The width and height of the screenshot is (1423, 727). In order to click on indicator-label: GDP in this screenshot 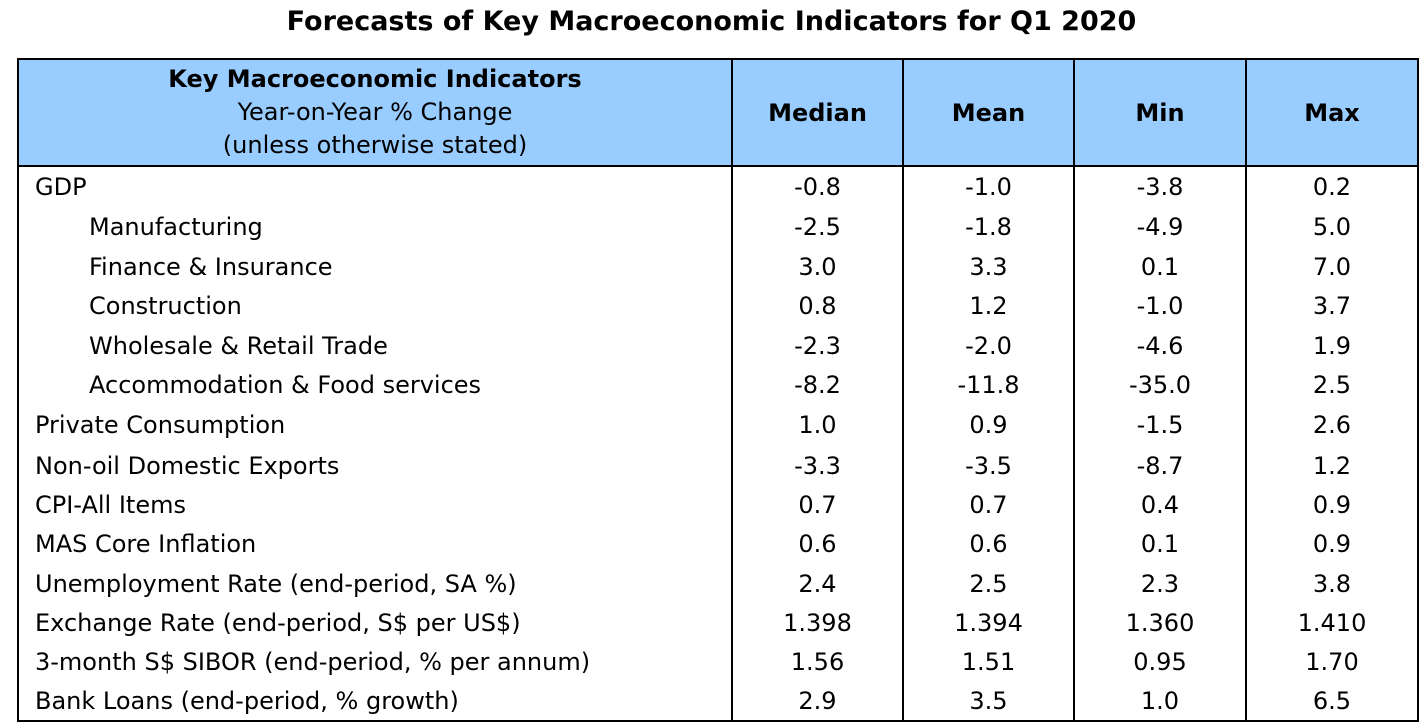, I will do `click(375, 186)`.